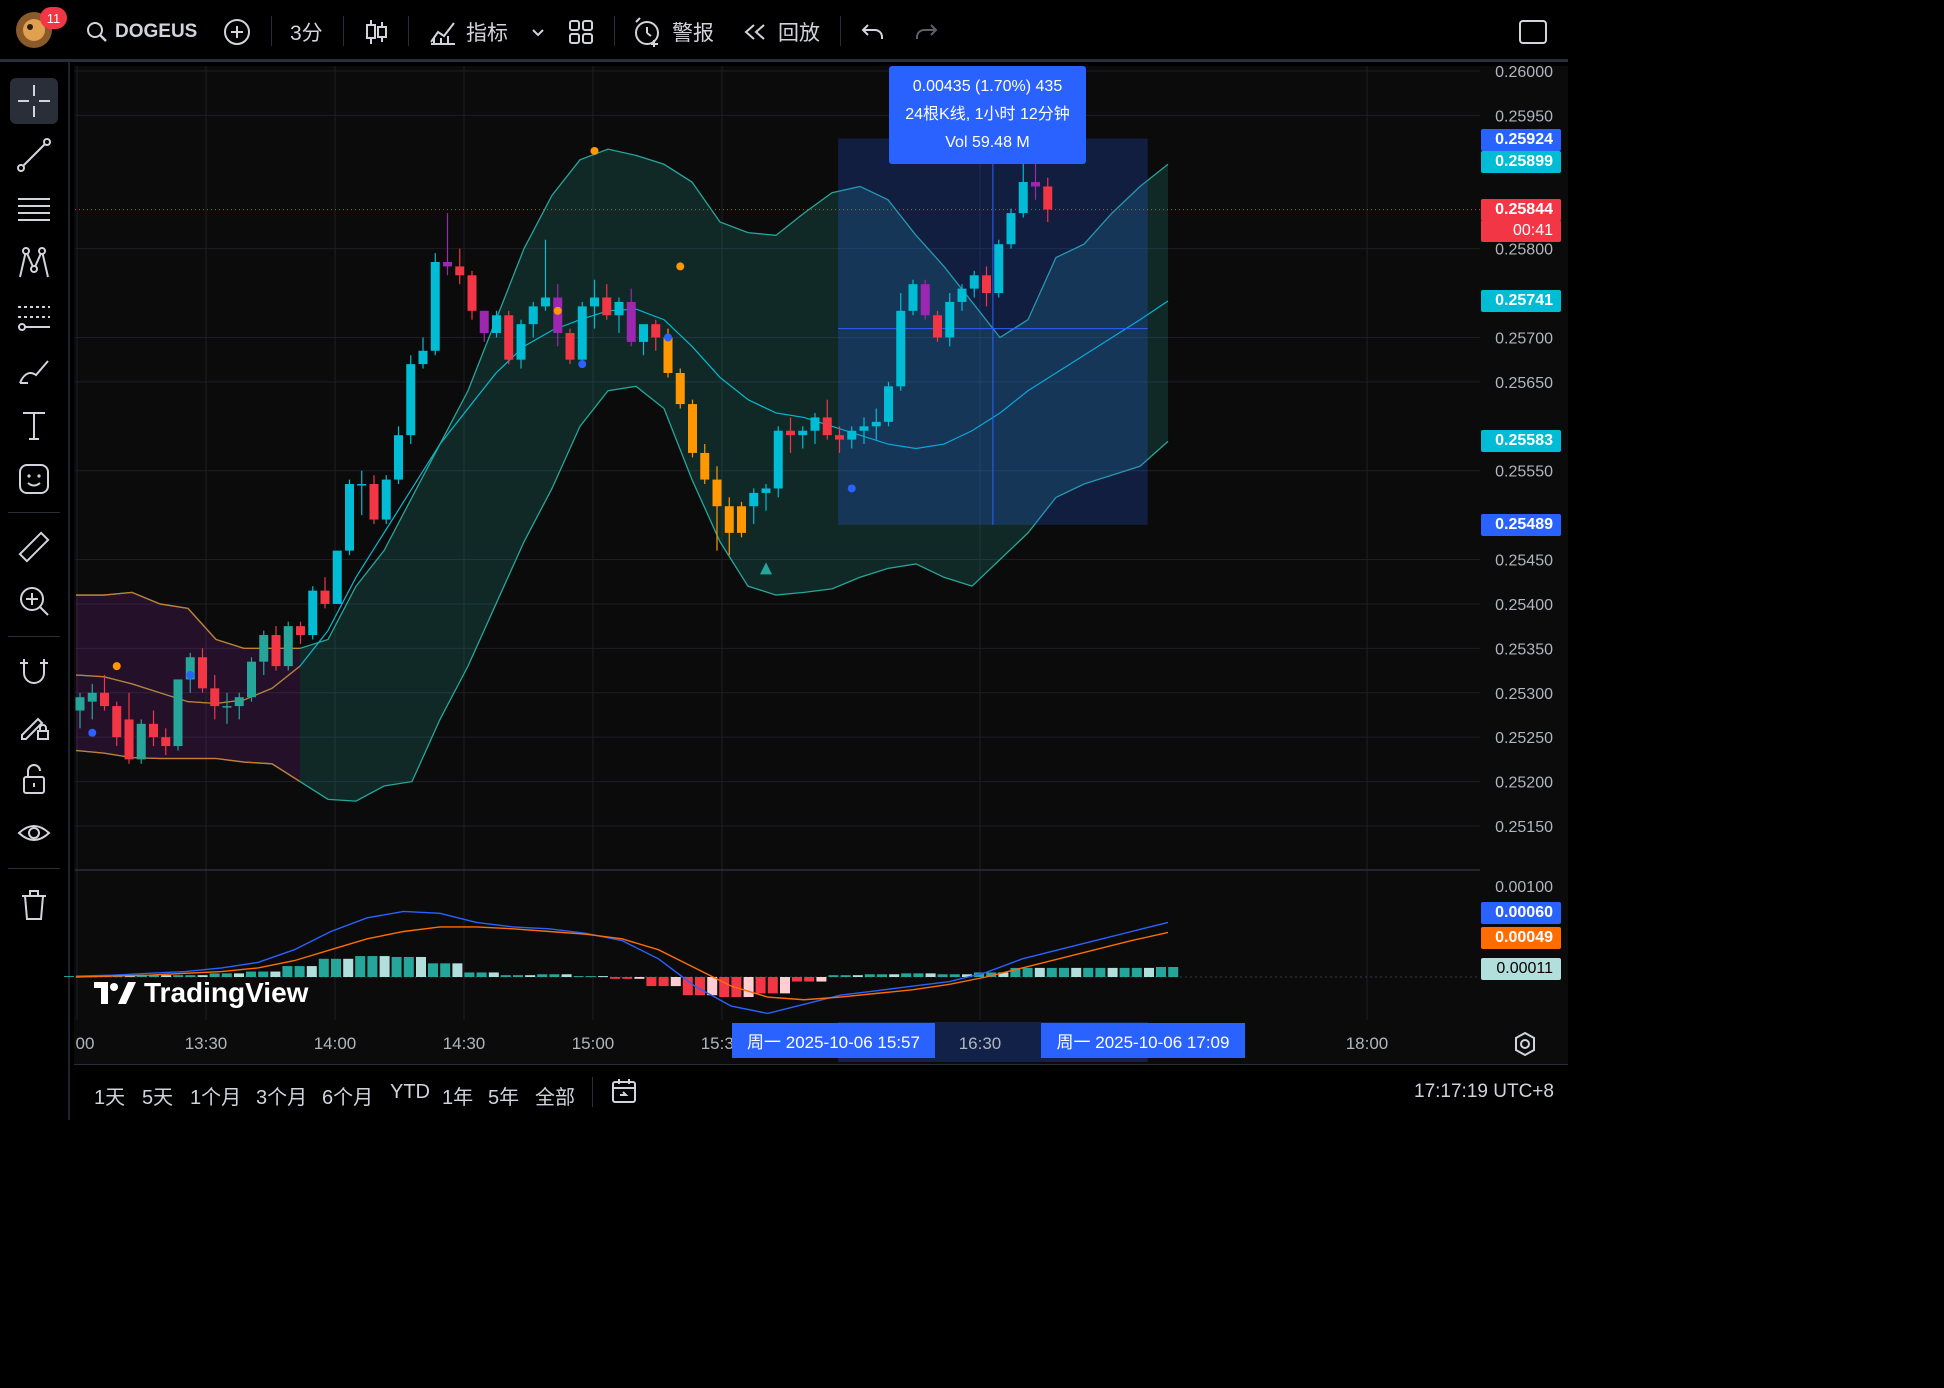 The width and height of the screenshot is (1944, 1388). What do you see at coordinates (781, 32) in the screenshot?
I see `replay-button: 回放` at bounding box center [781, 32].